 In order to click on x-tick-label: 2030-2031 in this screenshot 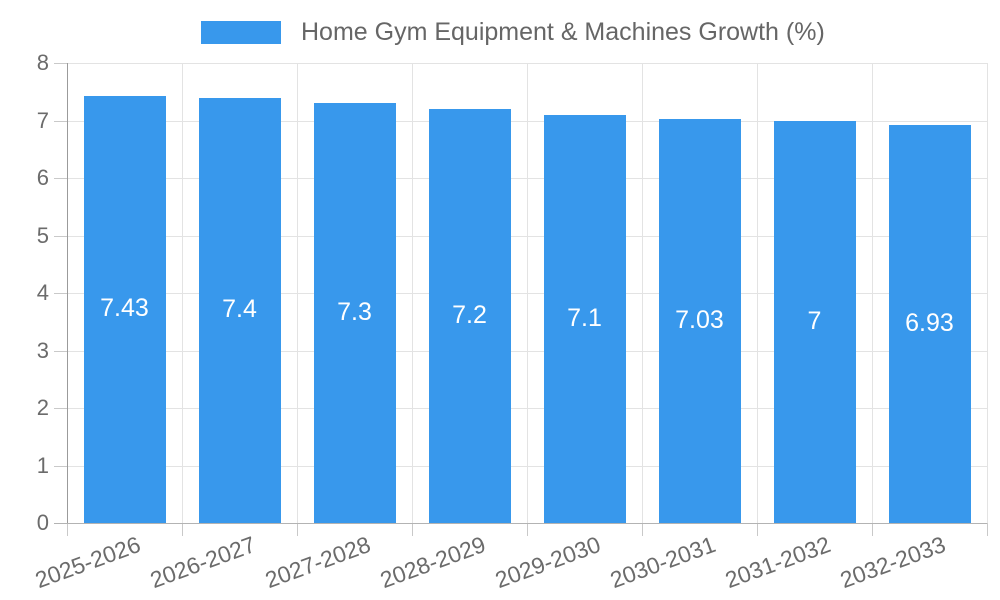, I will do `click(662, 562)`.